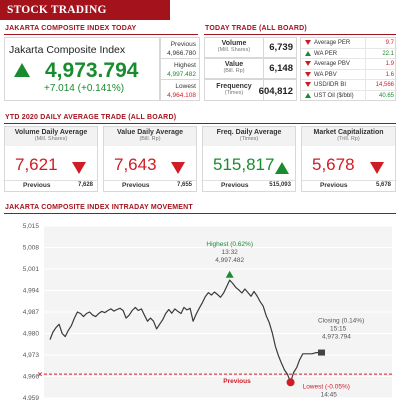 The image size is (400, 400). I want to click on trade-frequency-row: Frequency (Times) 604,812, so click(250, 90).